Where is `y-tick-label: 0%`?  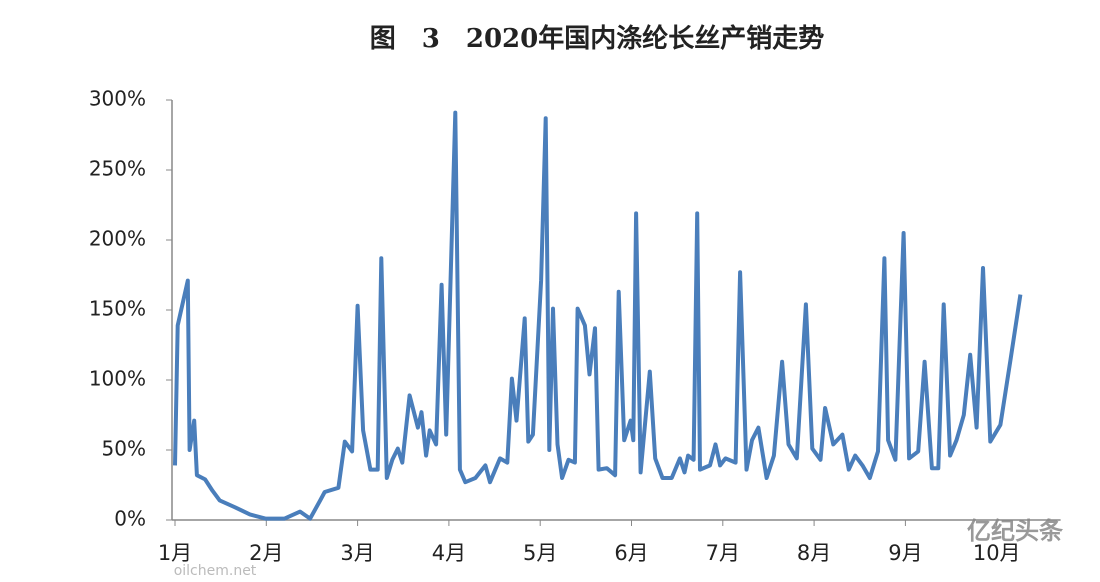
y-tick-label: 0% is located at coordinates (130, 519).